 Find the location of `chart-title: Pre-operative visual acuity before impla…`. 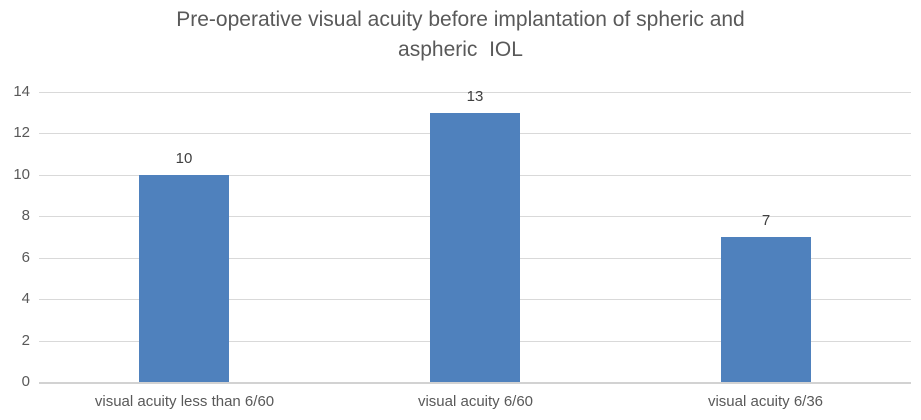

chart-title: Pre-operative visual acuity before impla… is located at coordinates (460, 35).